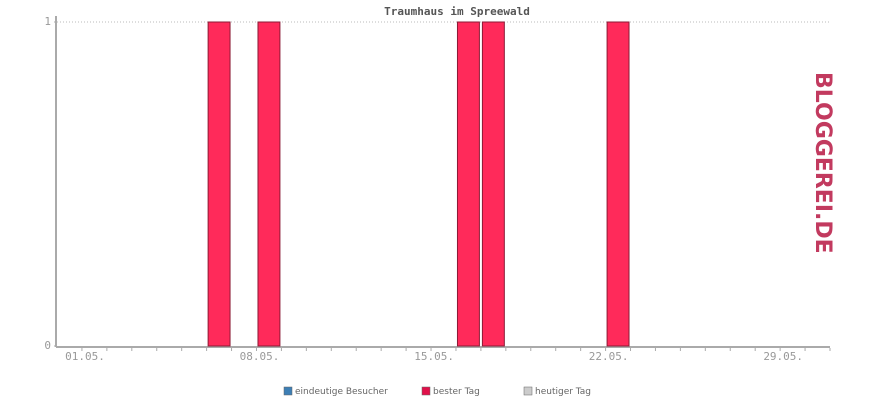 The image size is (870, 400). Describe the element at coordinates (822, 163) in the screenshot. I see `logo: BLOGGEREI.DE` at that location.